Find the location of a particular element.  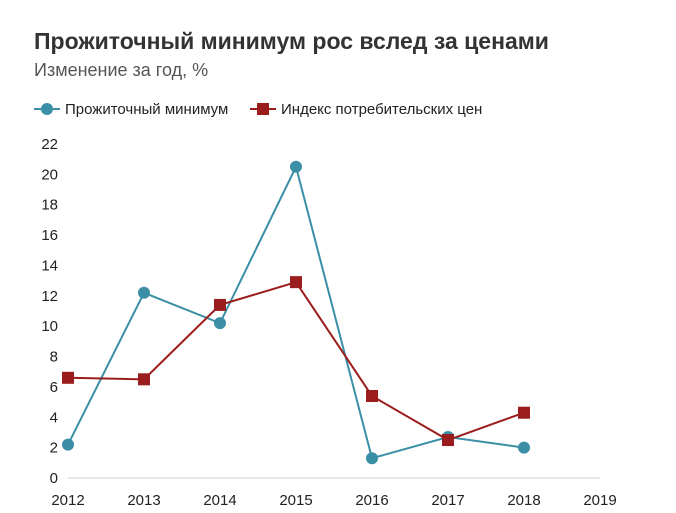

x-tick-label: 2018 is located at coordinates (523, 500).